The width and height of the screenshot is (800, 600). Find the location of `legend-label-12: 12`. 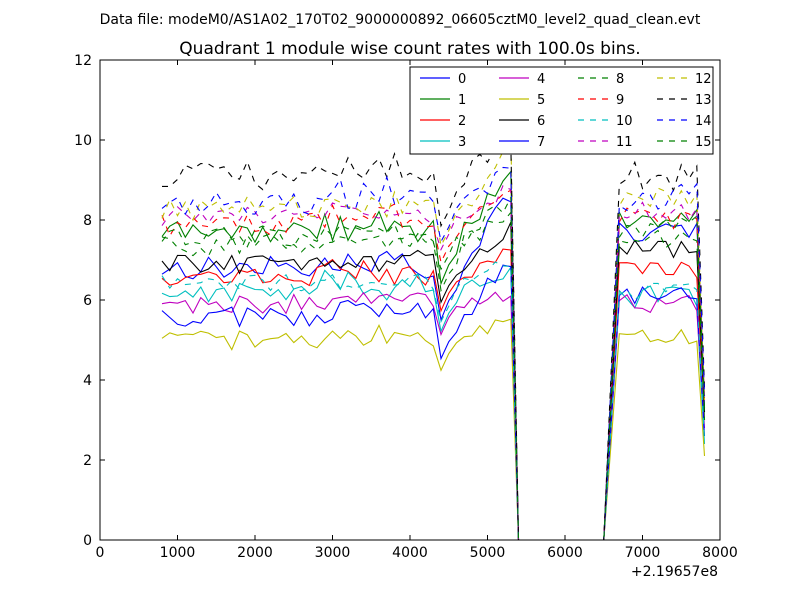

legend-label-12: 12 is located at coordinates (703, 79).